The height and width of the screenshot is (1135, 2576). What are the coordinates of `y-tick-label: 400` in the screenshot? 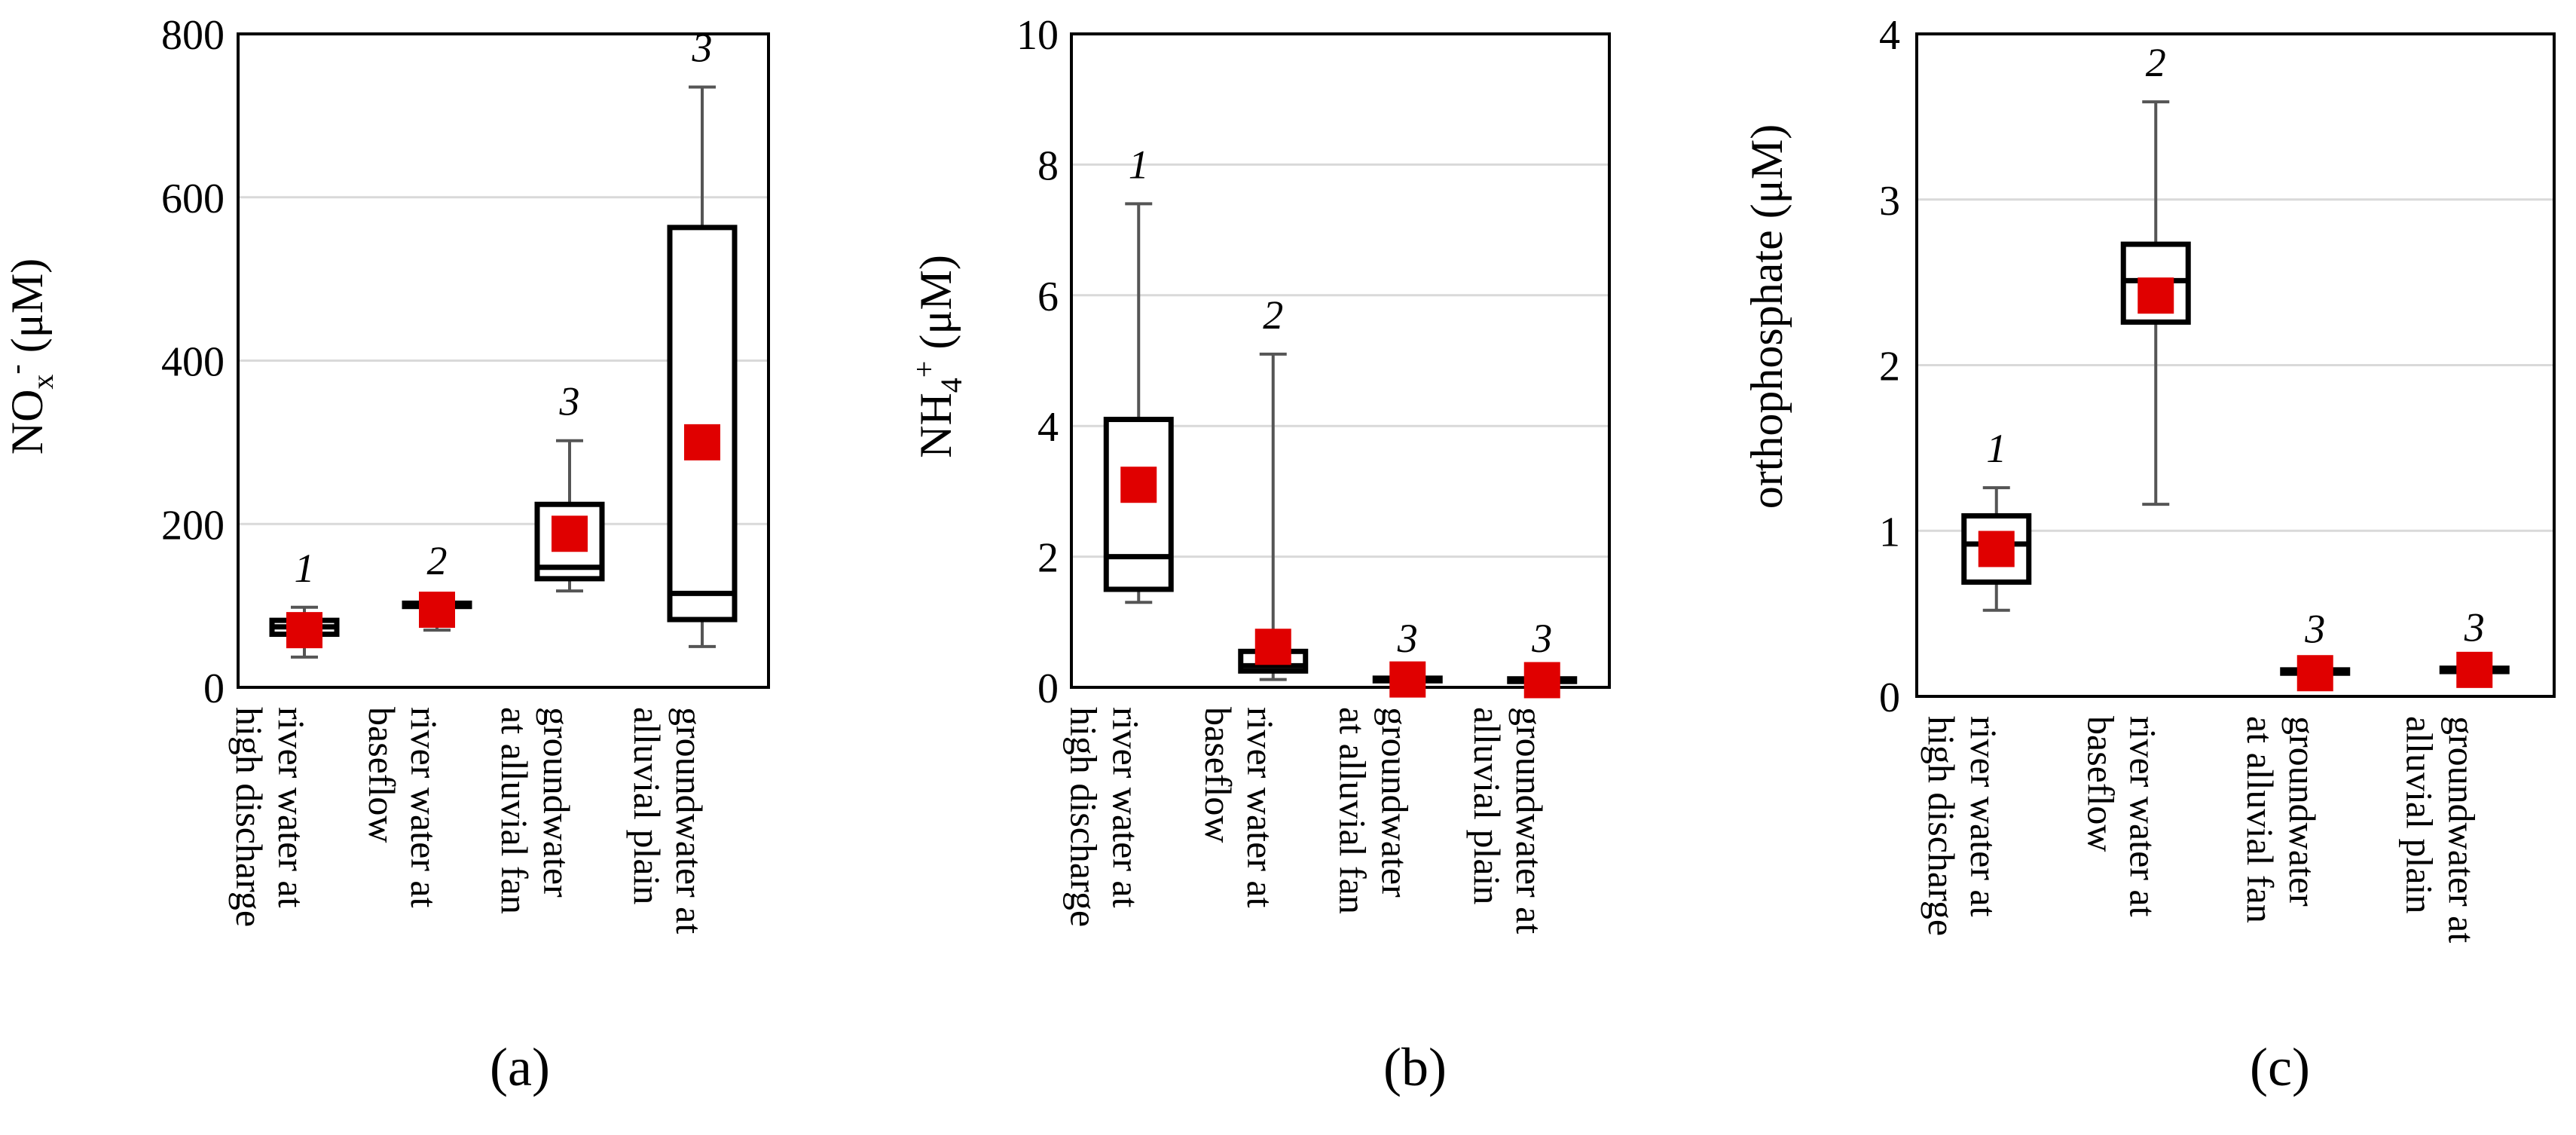 It's located at (193, 362).